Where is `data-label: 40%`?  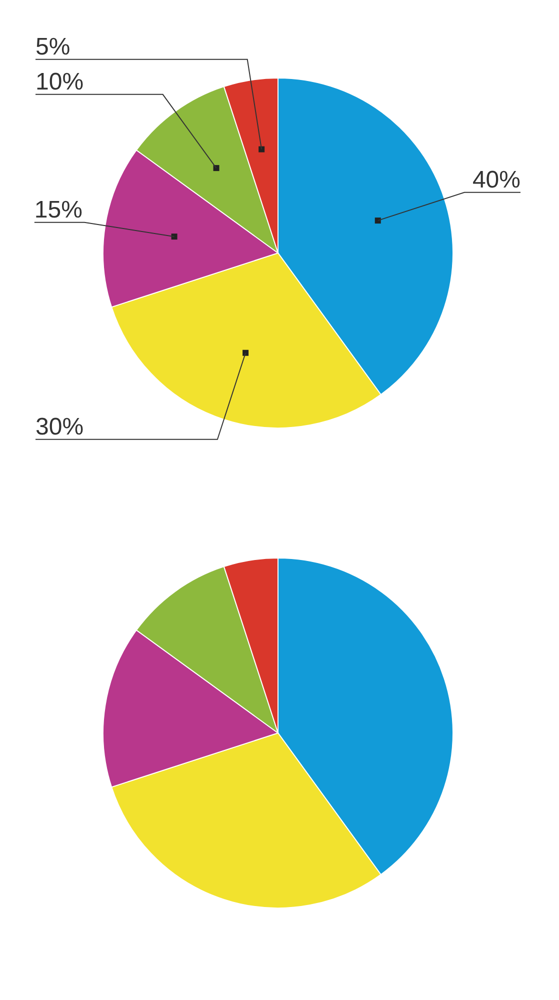
data-label: 40% is located at coordinates (496, 180).